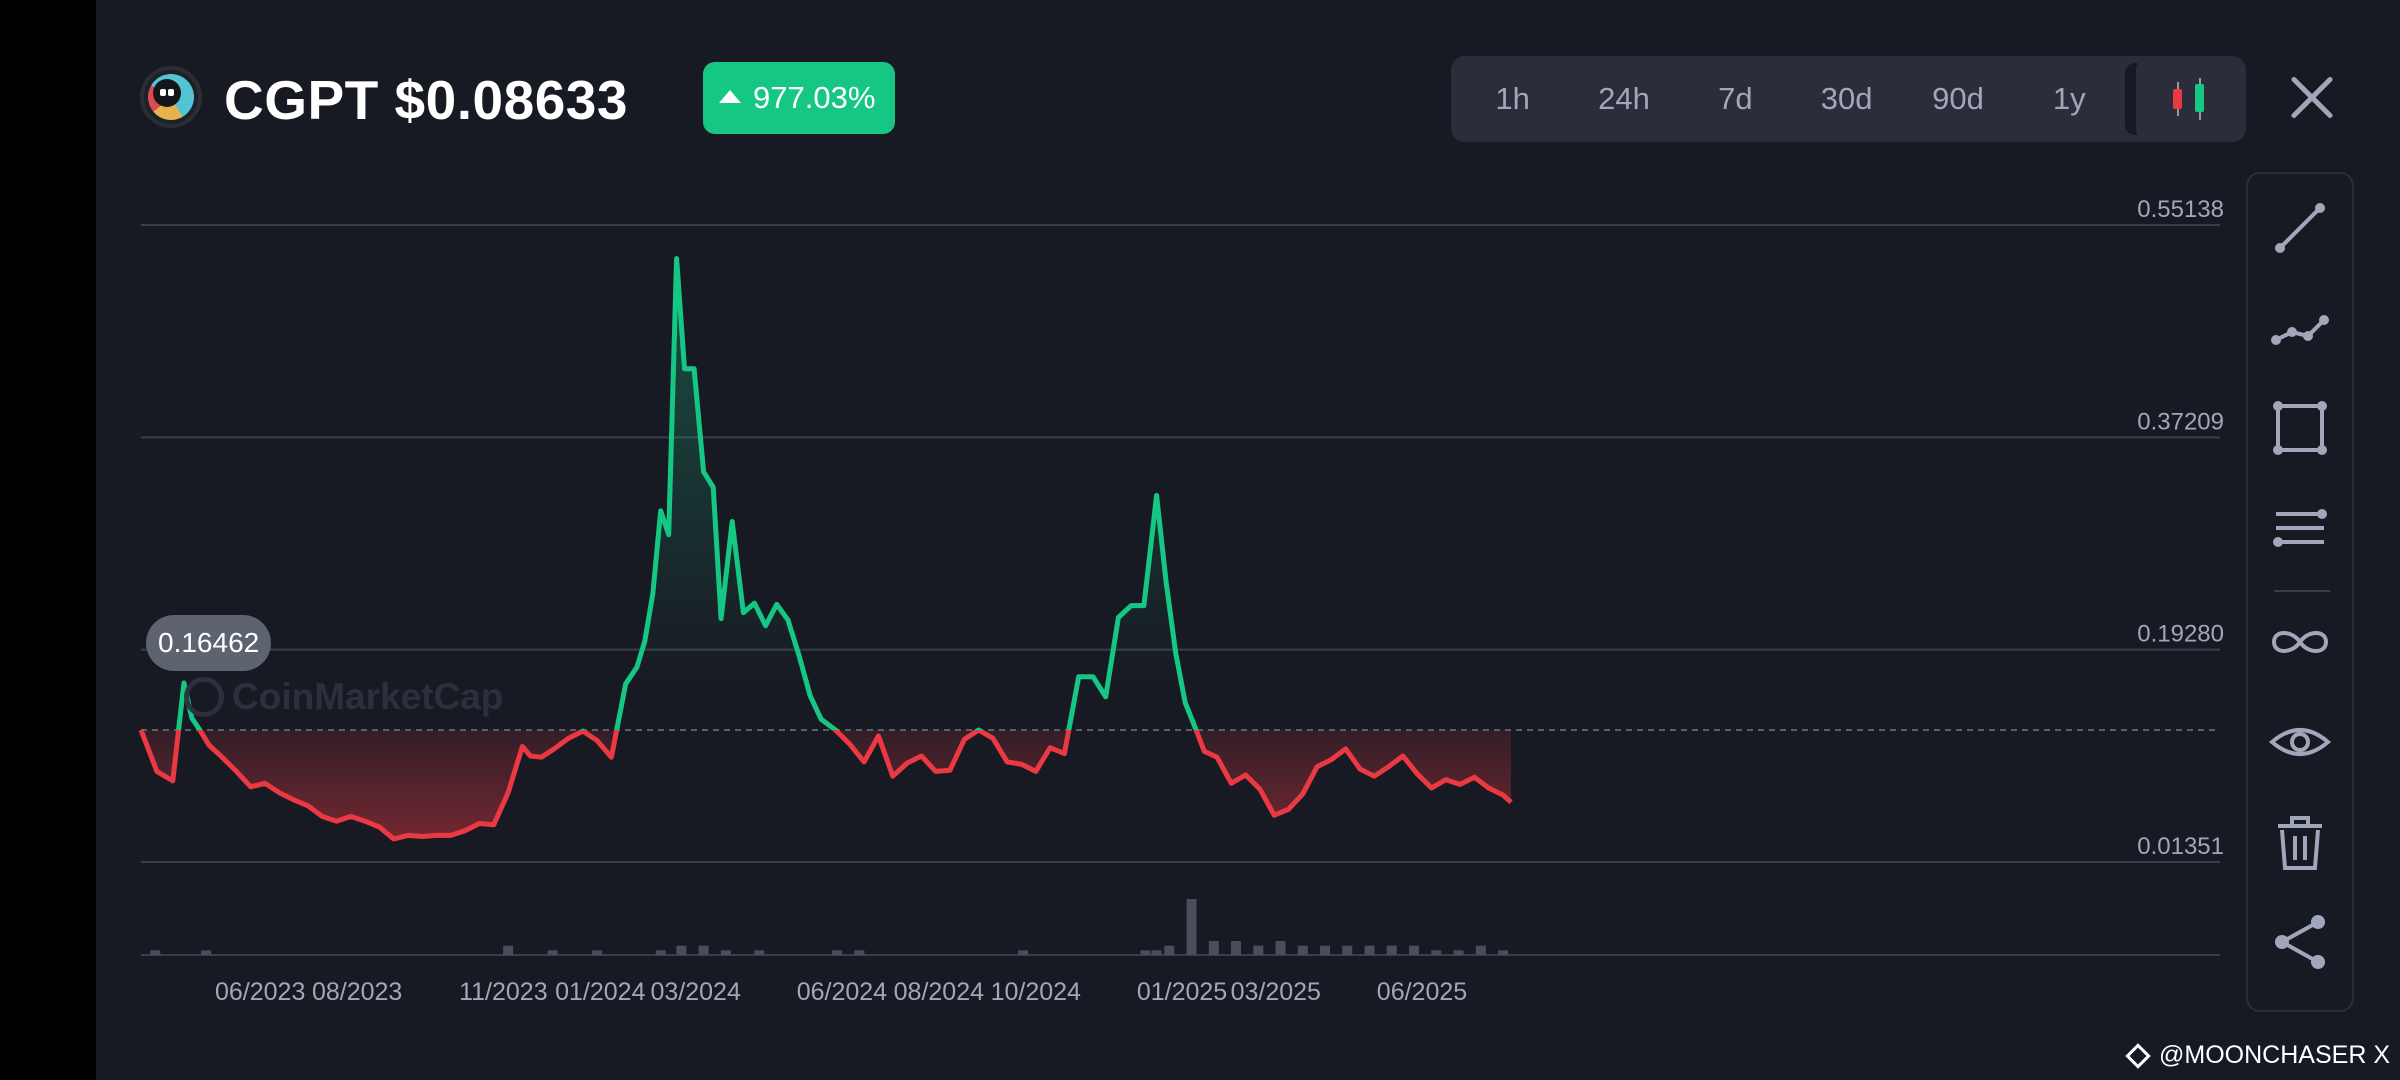  I want to click on infinity-icon, so click(2300, 642).